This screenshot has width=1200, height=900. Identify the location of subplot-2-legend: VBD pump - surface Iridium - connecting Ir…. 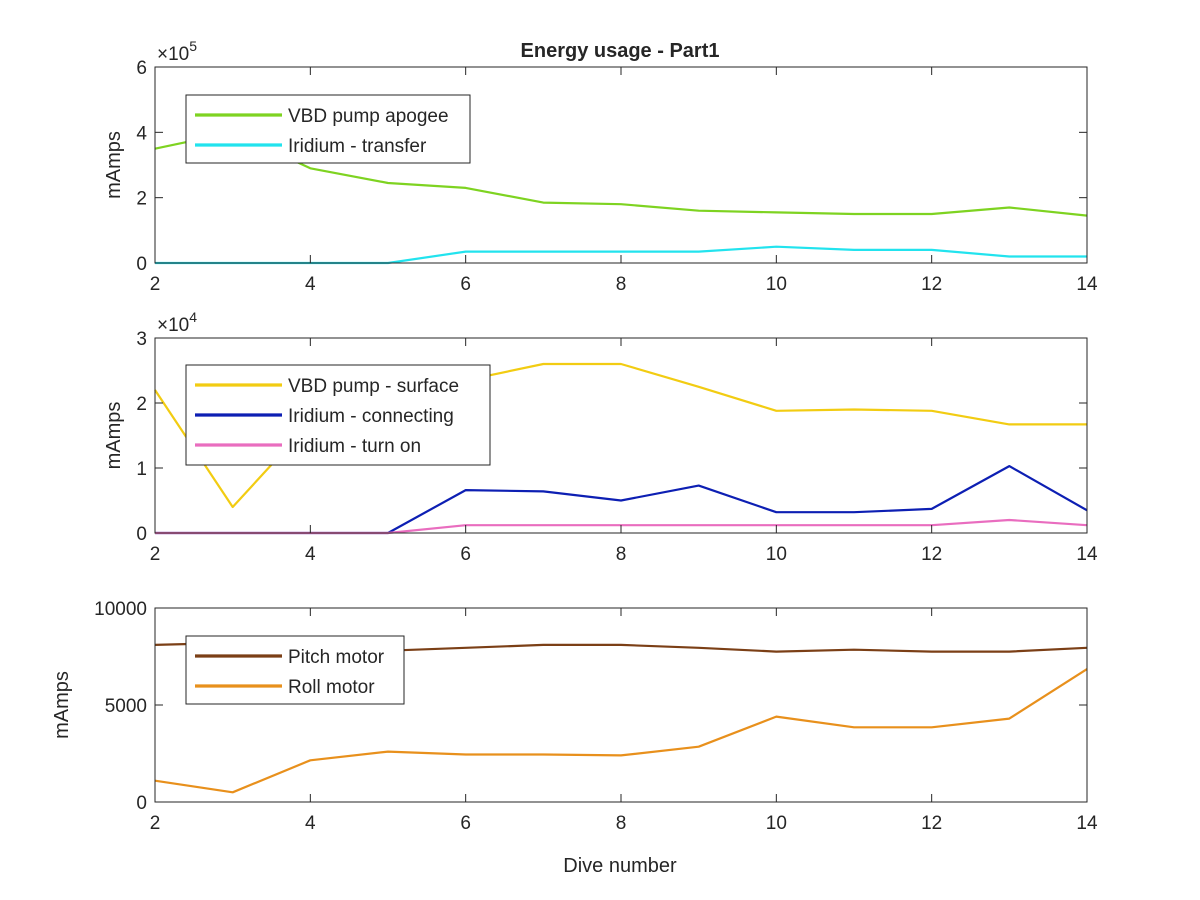
(338, 415).